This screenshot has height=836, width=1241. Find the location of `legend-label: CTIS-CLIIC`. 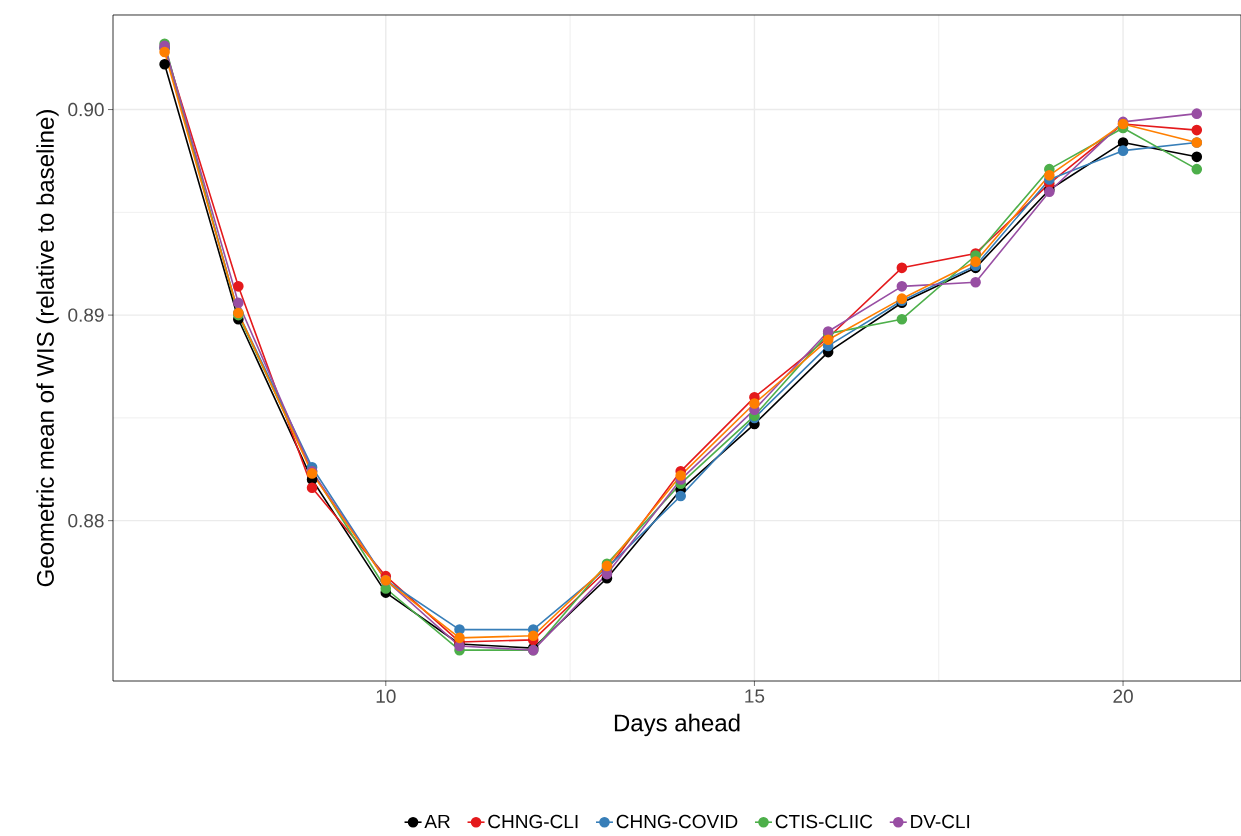

legend-label: CTIS-CLIIC is located at coordinates (824, 821).